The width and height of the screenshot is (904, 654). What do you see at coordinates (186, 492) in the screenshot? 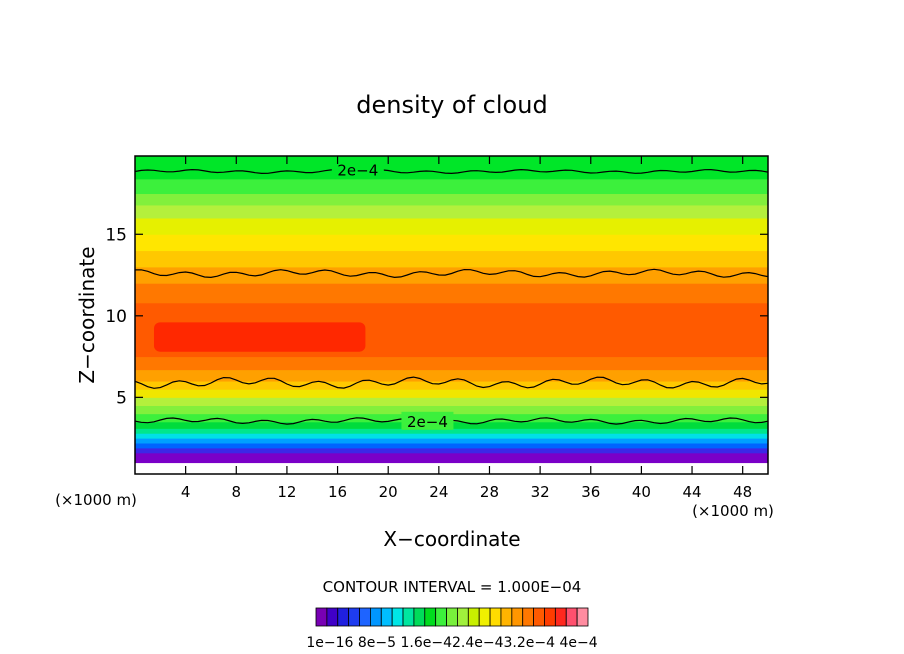
I see `x-tick-label-4: 4` at bounding box center [186, 492].